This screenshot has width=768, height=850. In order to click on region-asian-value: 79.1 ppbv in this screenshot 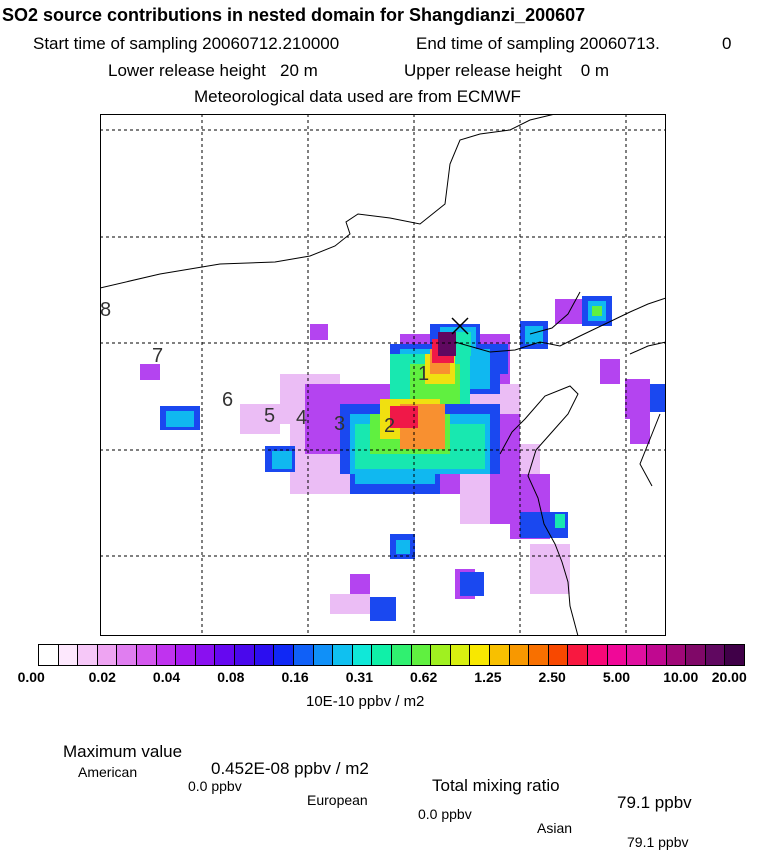, I will do `click(658, 842)`.